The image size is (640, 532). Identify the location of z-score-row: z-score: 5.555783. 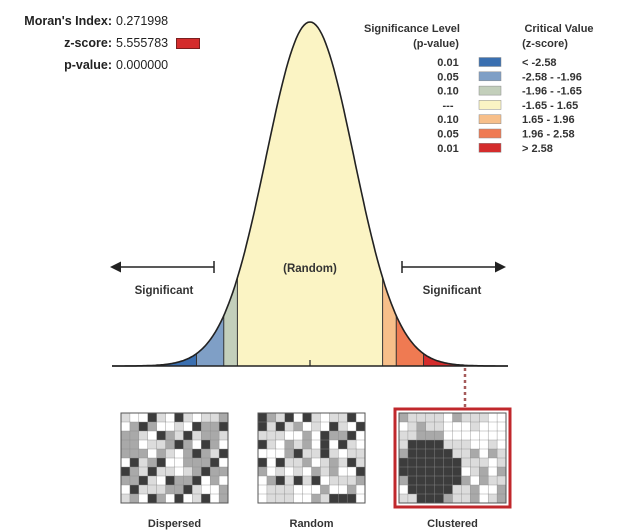
(106, 43).